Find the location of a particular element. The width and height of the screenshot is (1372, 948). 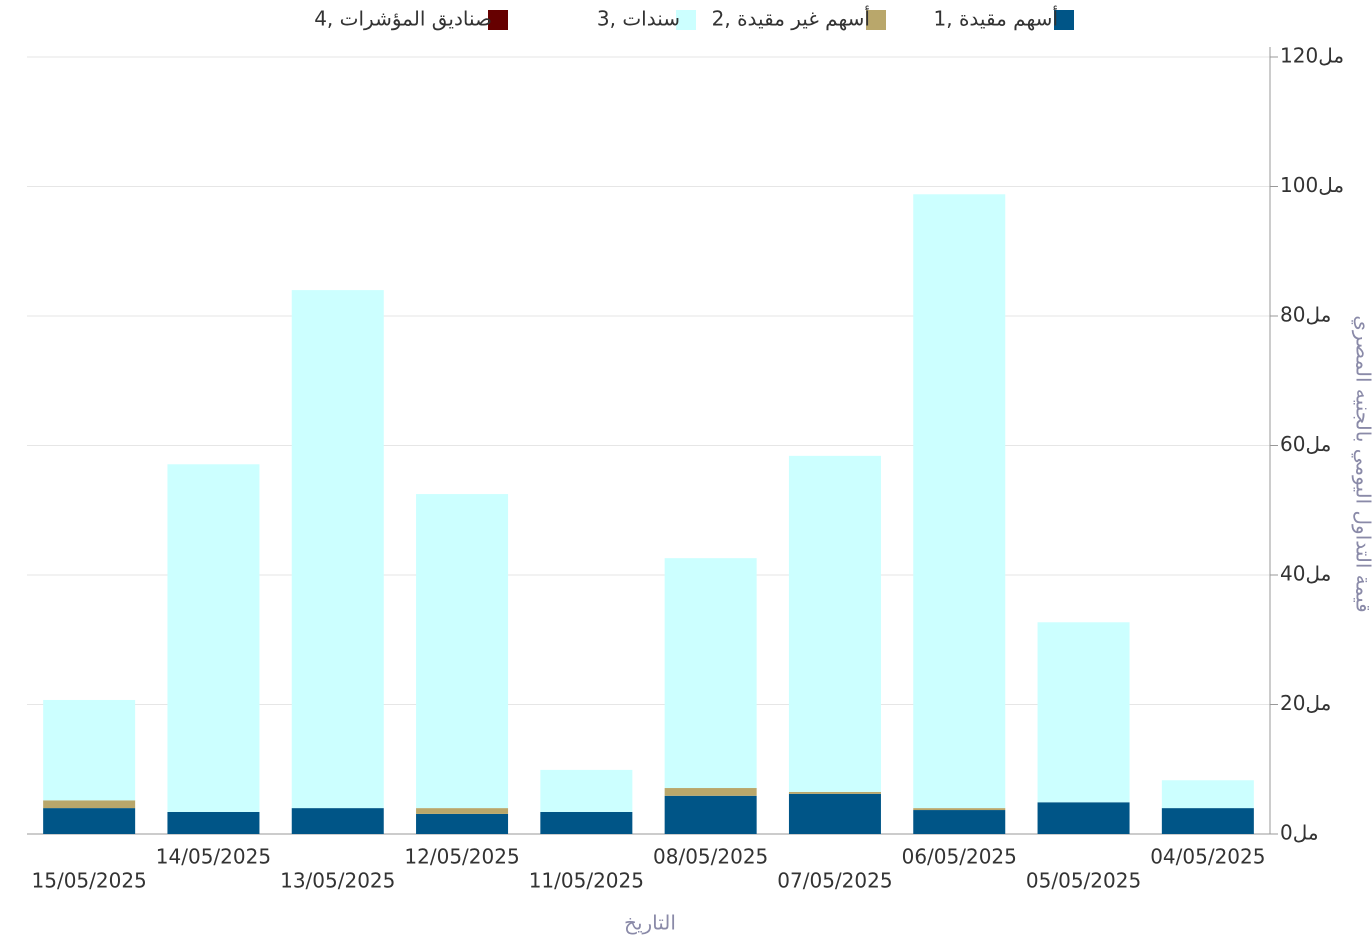

y-tick-label: 80مل is located at coordinates (1305, 315).